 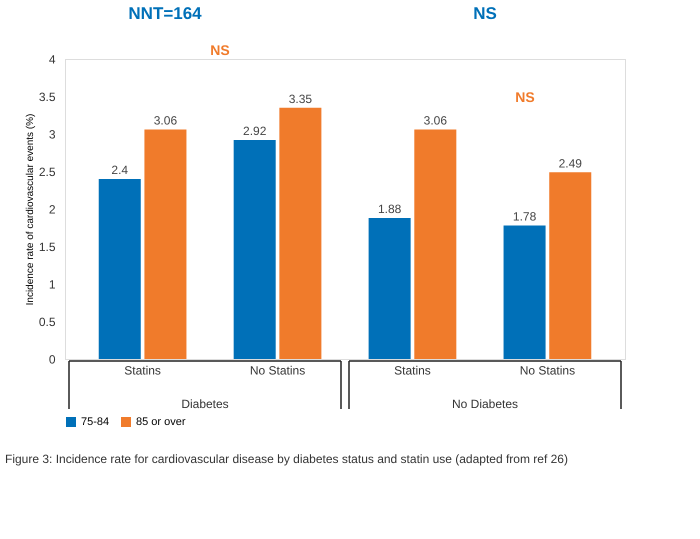 I want to click on y-tick-label: 0, so click(x=52, y=359).